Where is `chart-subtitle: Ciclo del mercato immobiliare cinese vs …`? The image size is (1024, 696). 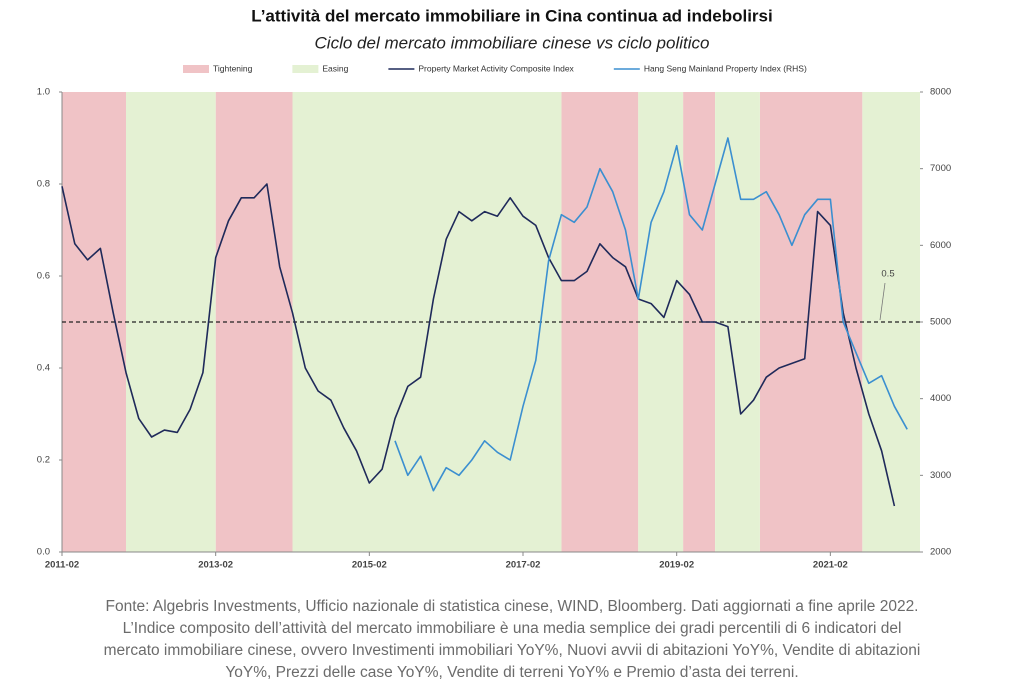 chart-subtitle: Ciclo del mercato immobiliare cinese vs … is located at coordinates (512, 42).